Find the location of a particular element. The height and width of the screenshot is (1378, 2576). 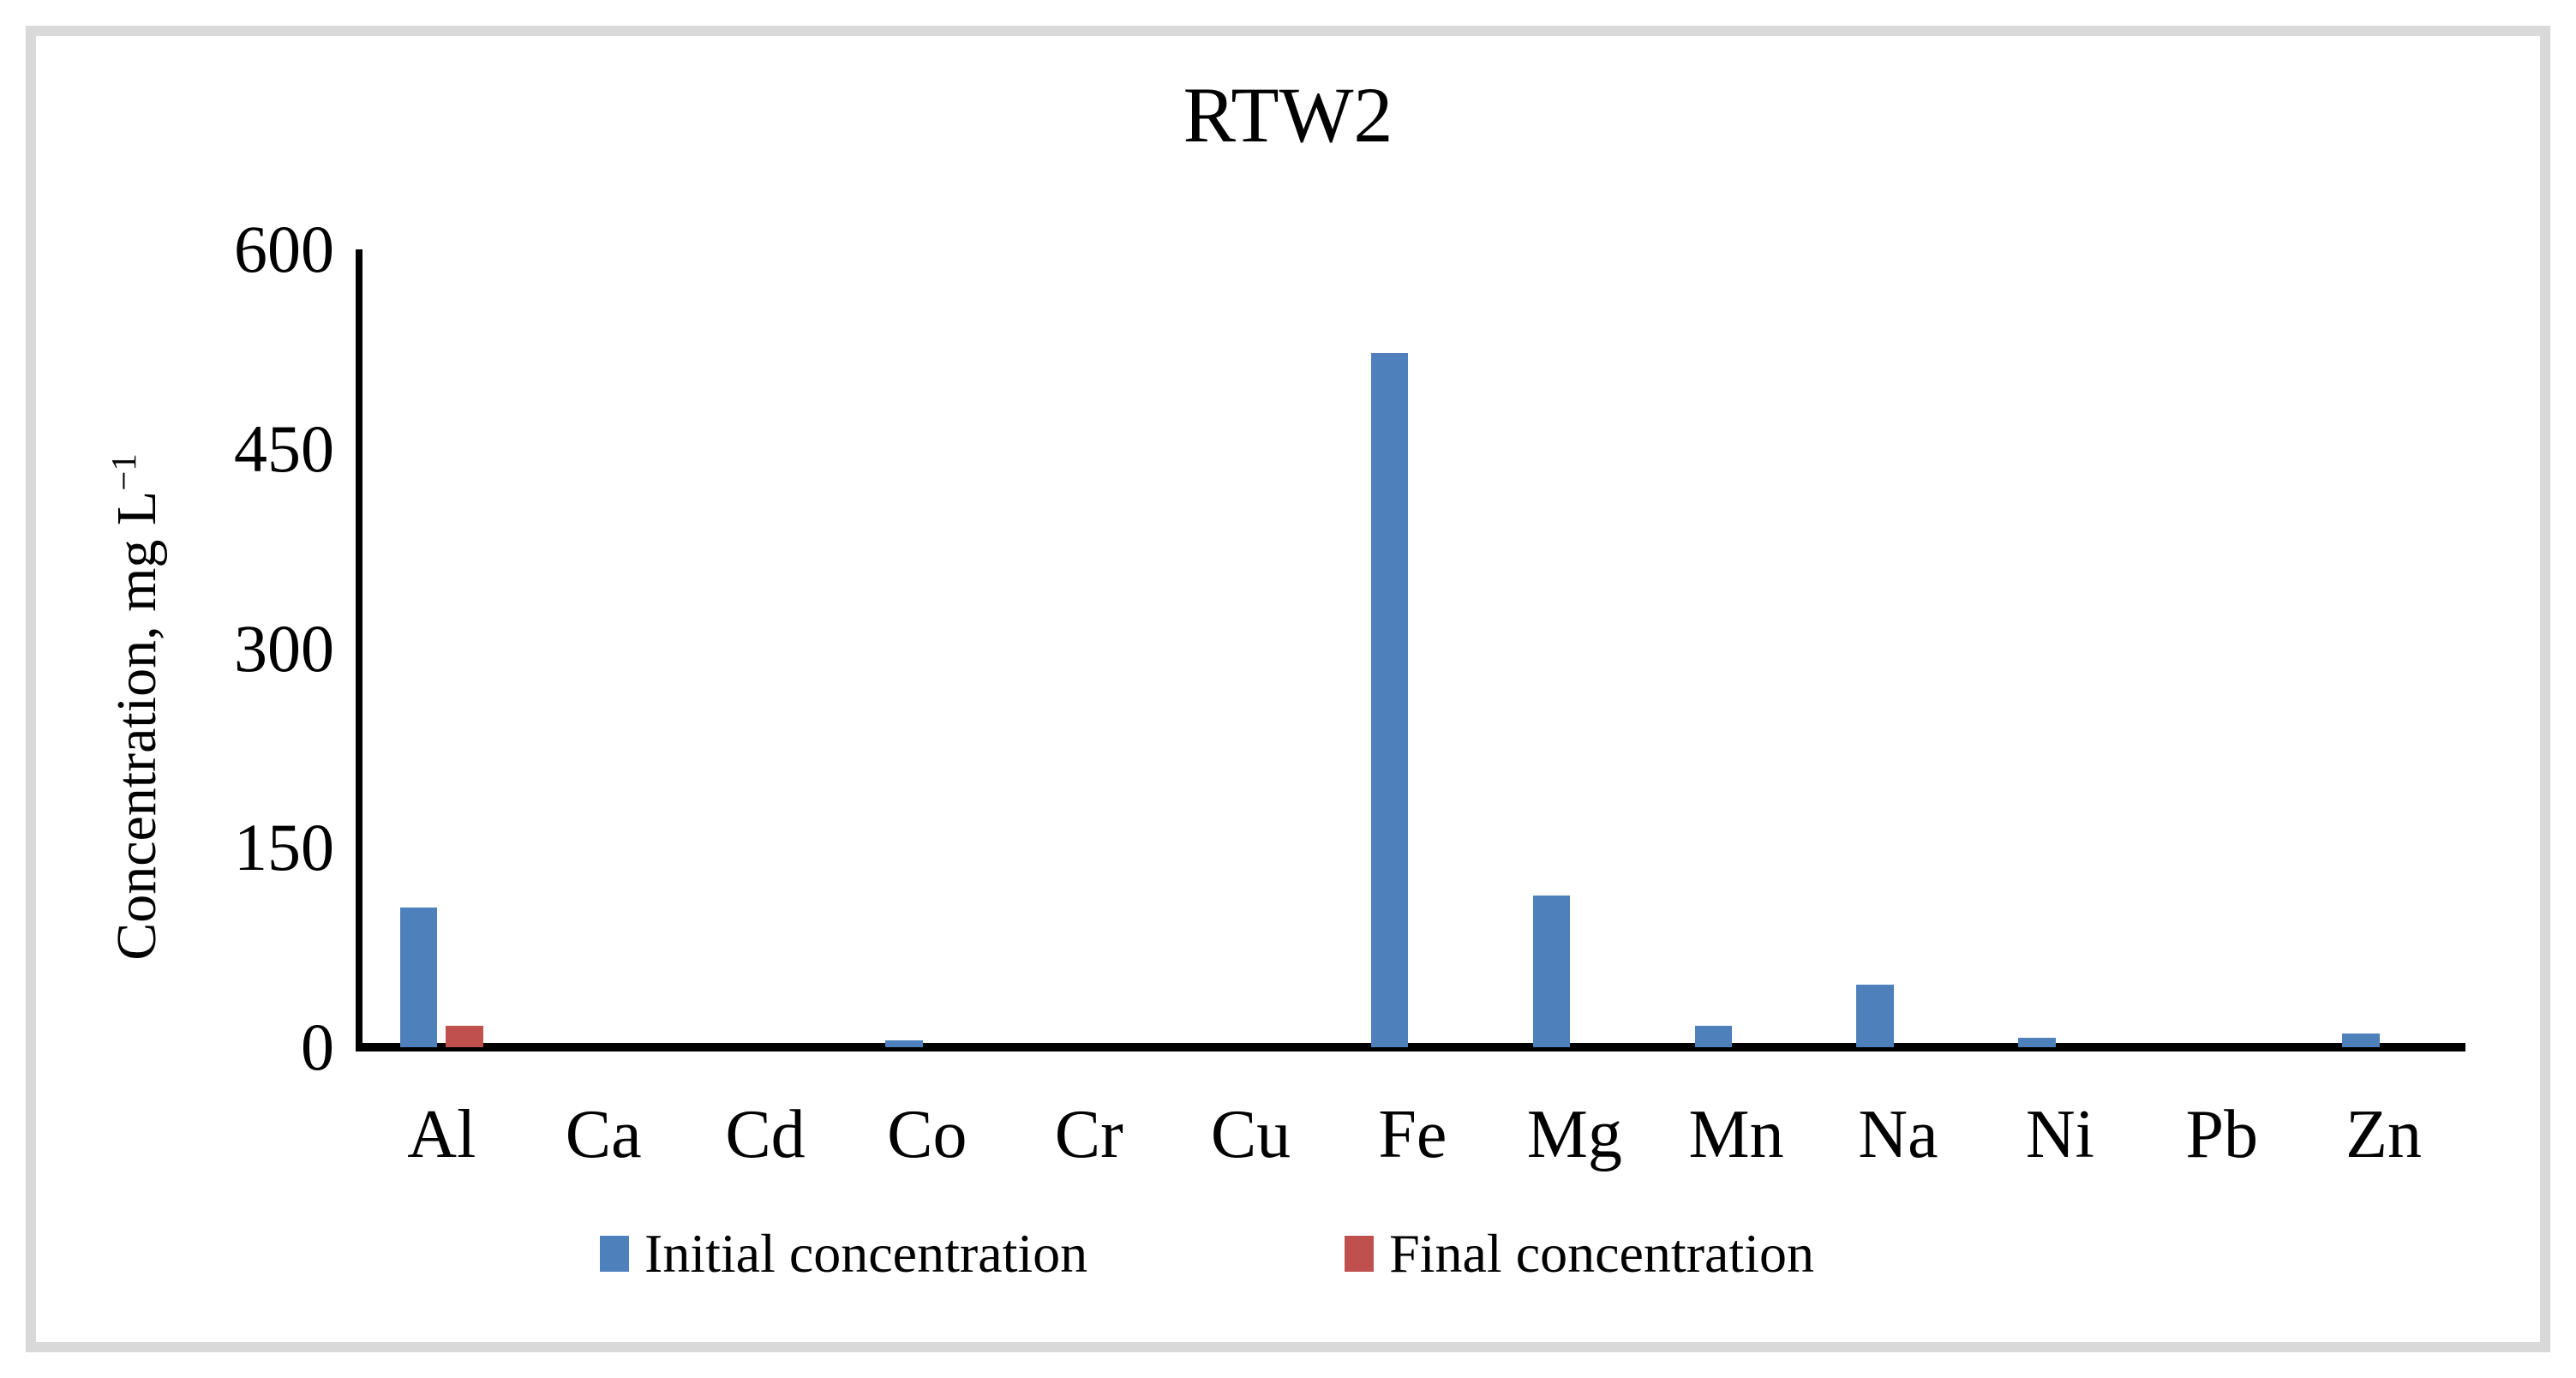

bar-initial-concentration-mg is located at coordinates (1551, 971).